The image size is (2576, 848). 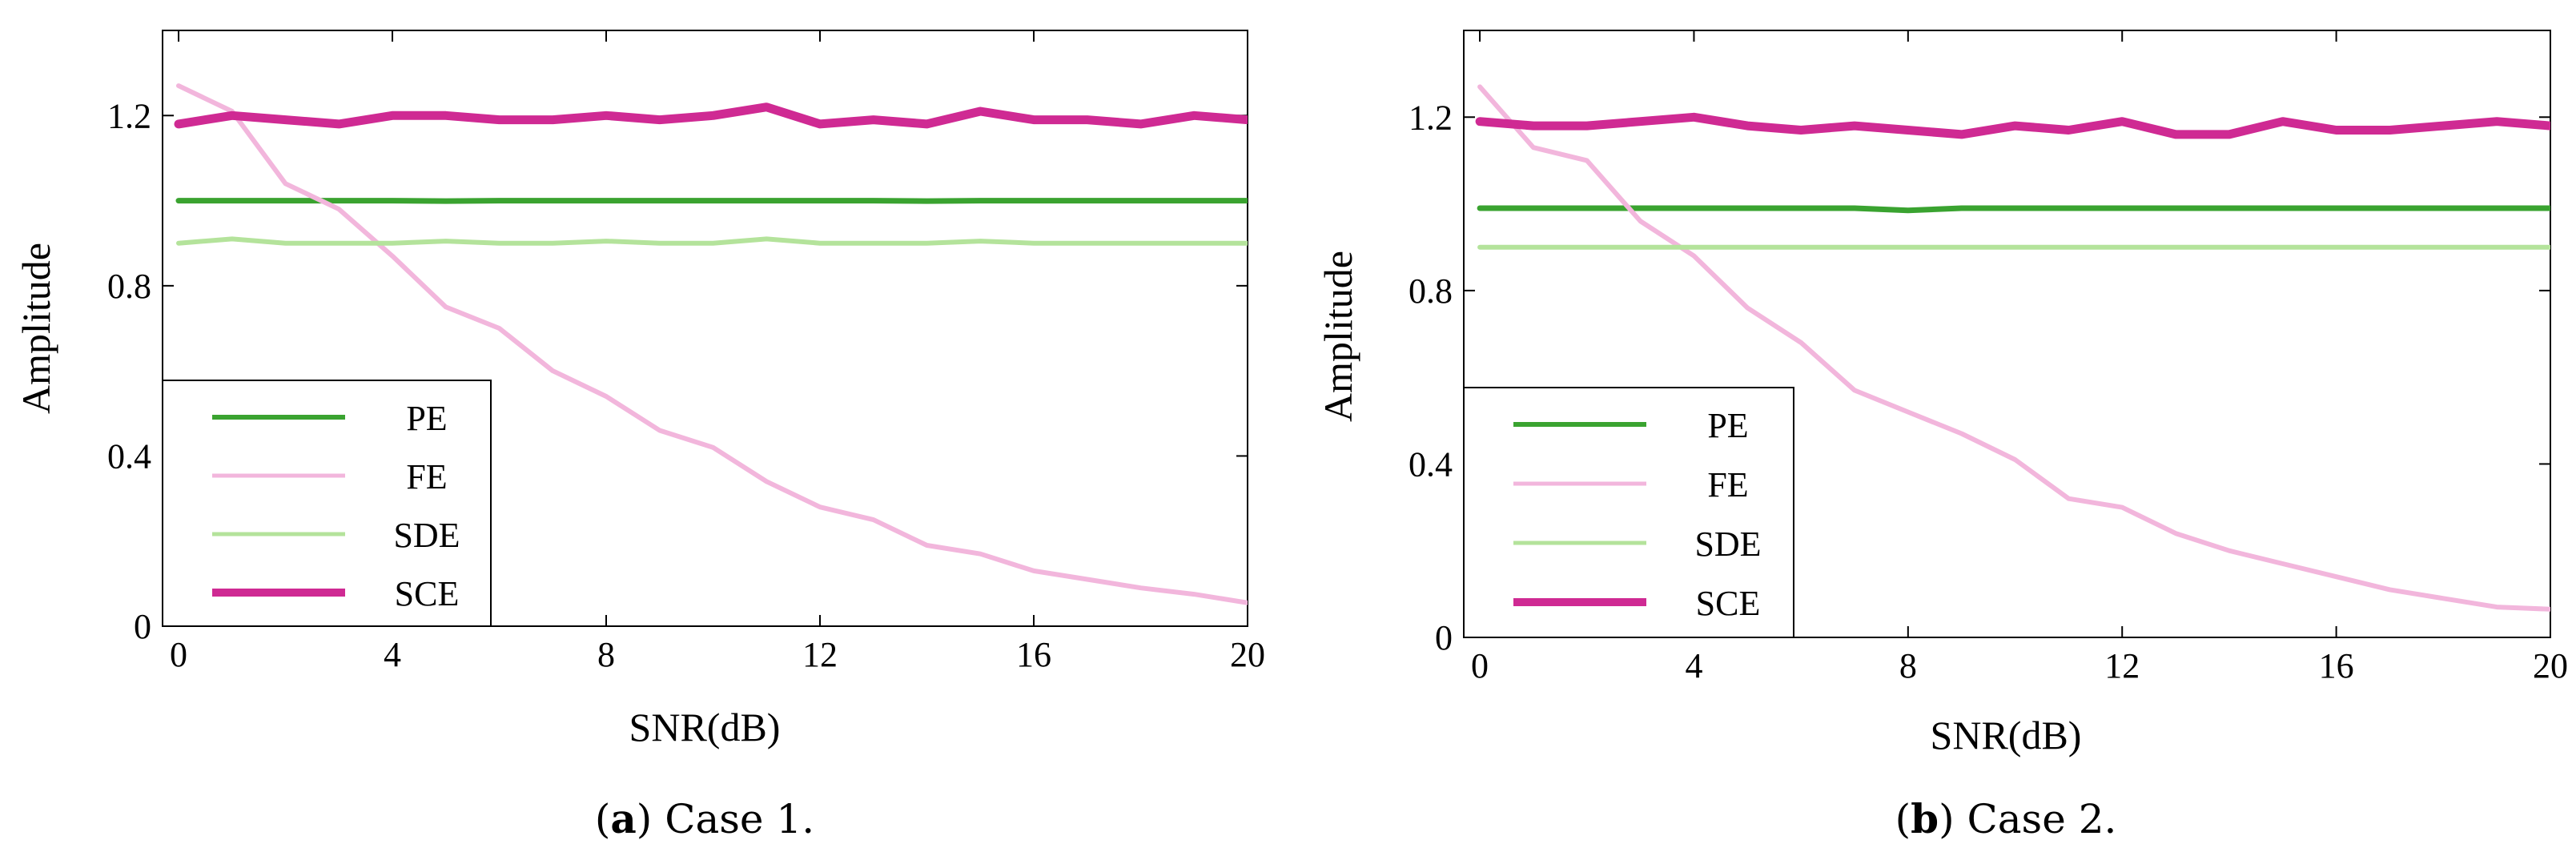 What do you see at coordinates (712, 241) in the screenshot?
I see `series-line-sde` at bounding box center [712, 241].